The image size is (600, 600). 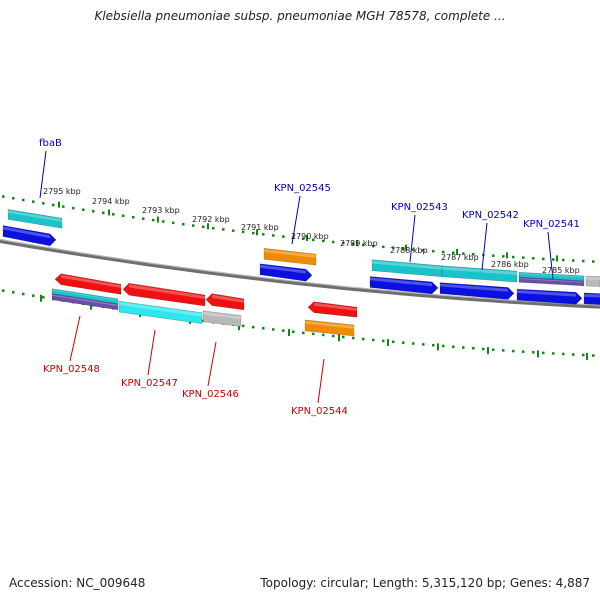 What do you see at coordinates (77, 583) in the screenshot?
I see `accession-label: Accession: NC_009648` at bounding box center [77, 583].